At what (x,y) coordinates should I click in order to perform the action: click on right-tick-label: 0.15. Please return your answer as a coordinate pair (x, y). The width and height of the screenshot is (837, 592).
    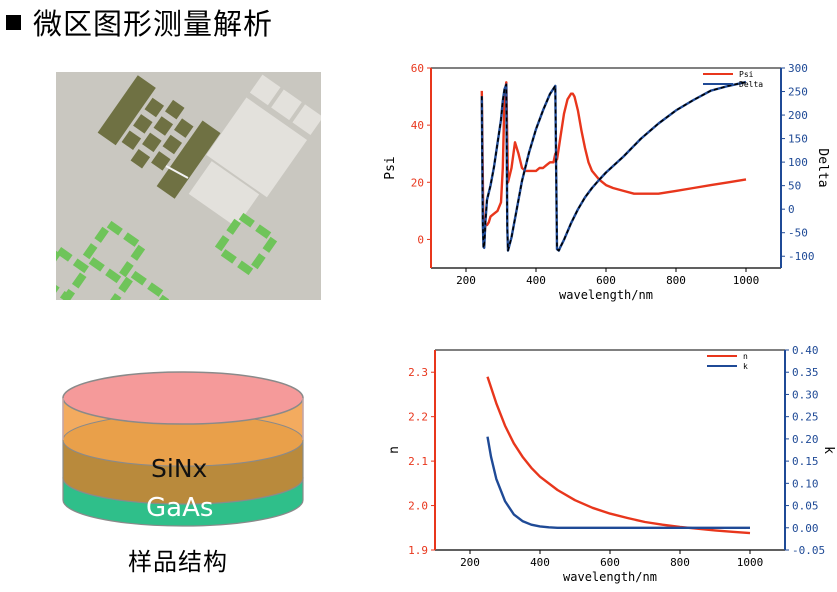
    Looking at the image, I should click on (805, 461).